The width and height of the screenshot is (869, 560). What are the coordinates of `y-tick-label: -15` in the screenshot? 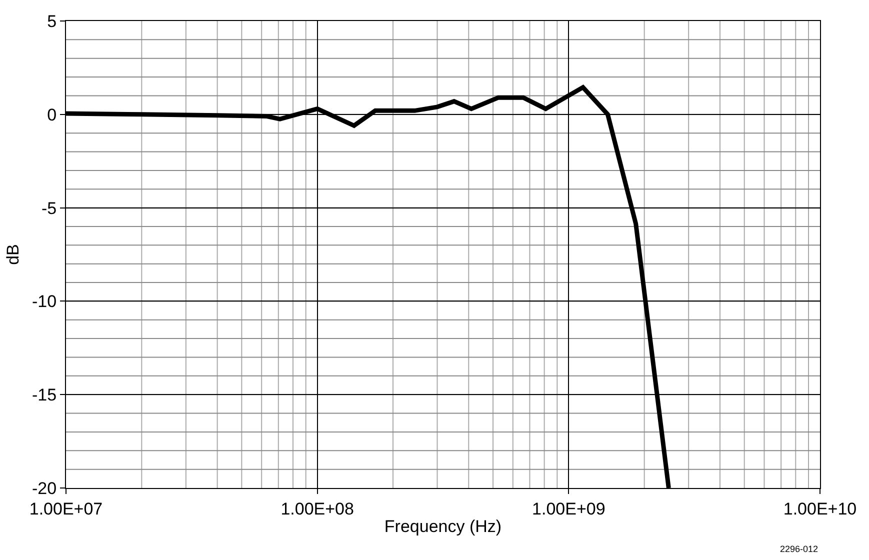 It's located at (44, 395).